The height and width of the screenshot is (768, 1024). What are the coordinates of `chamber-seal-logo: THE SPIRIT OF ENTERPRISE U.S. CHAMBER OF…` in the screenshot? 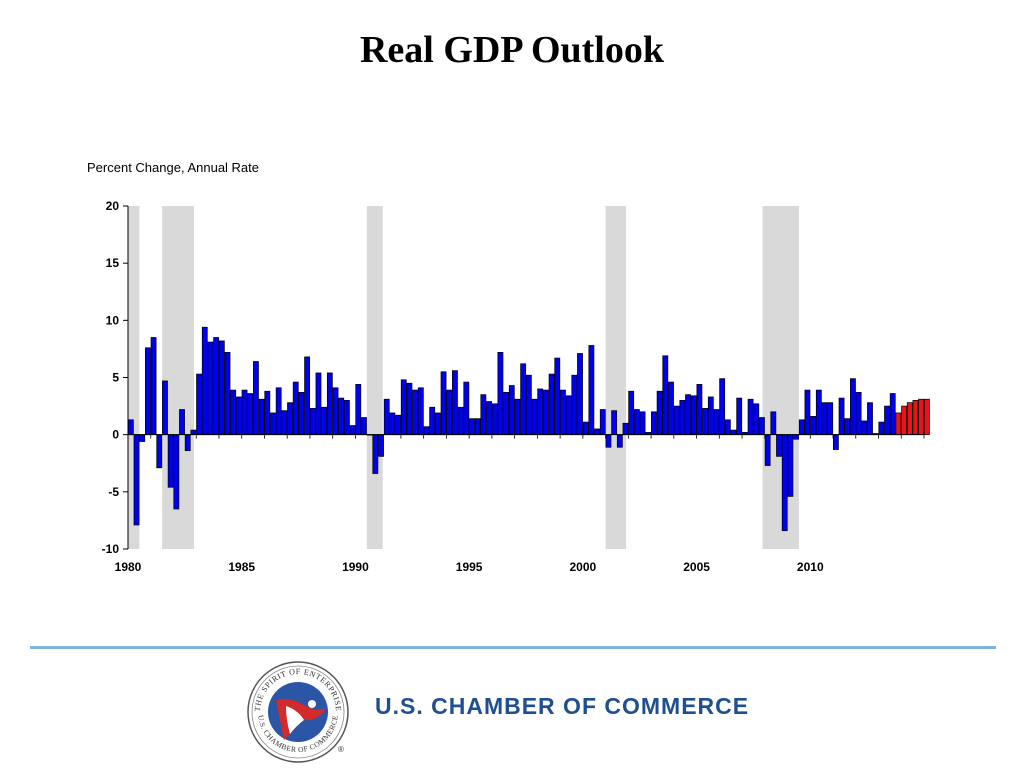 It's located at (298, 712).